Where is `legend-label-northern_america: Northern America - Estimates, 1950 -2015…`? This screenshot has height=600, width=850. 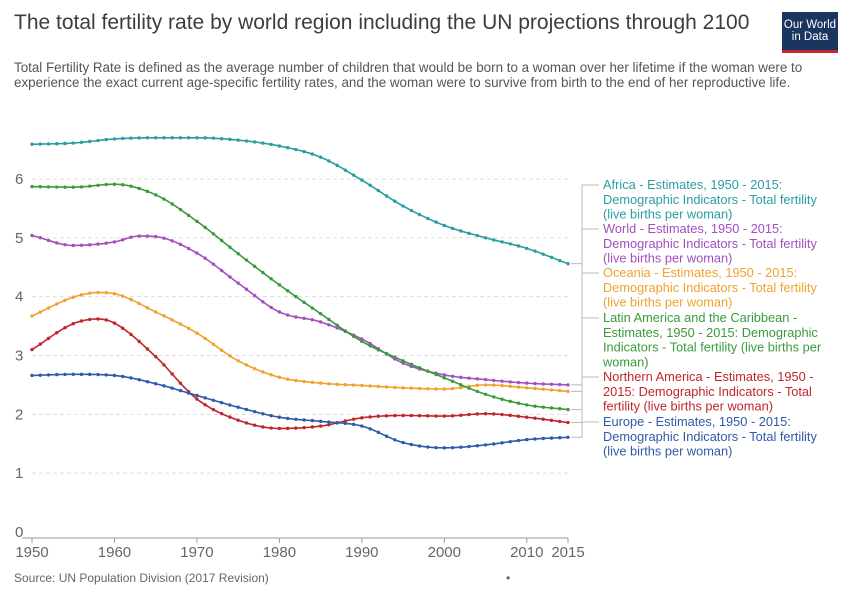
legend-label-northern_america: Northern America - Estimates, 1950 -2015… is located at coordinates (708, 391).